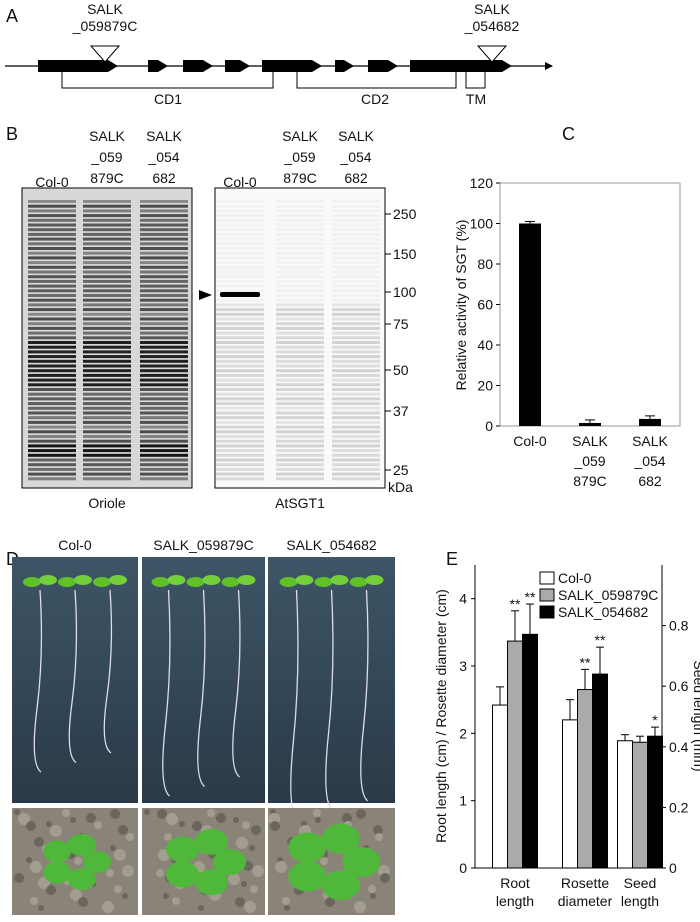 This screenshot has height=922, width=700. I want to click on x-tick-label: Root length, so click(515, 892).